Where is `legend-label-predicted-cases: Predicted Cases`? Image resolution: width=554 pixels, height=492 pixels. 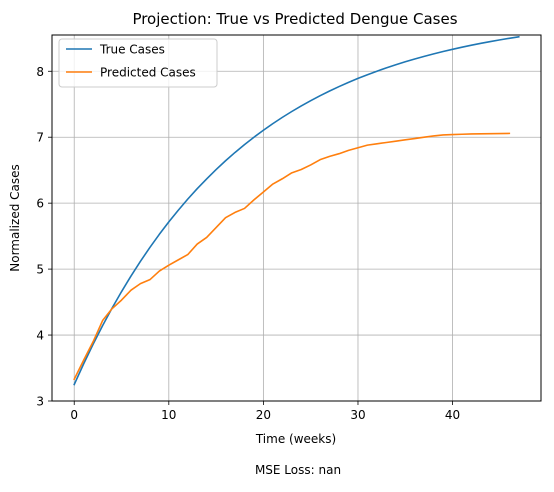
legend-label-predicted-cases: Predicted Cases is located at coordinates (148, 73).